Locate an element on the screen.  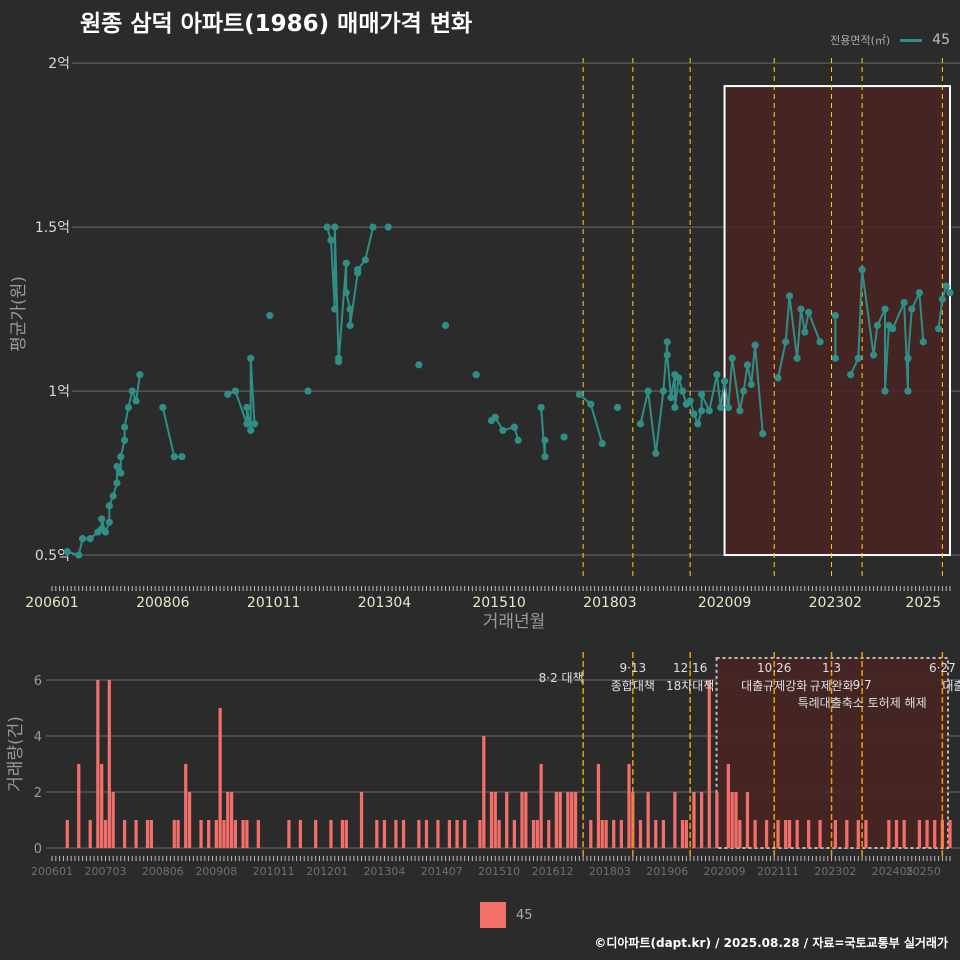
price-x-tick-label: 201510 is located at coordinates (498, 603).